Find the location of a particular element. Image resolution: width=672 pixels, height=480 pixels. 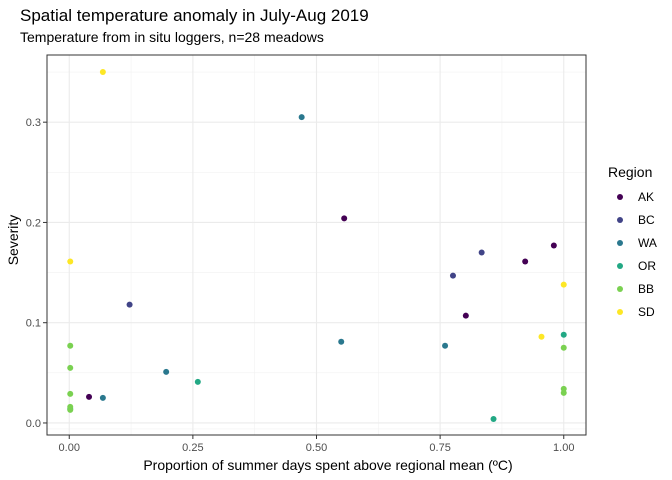

legend-label-wa: WA is located at coordinates (647, 243).